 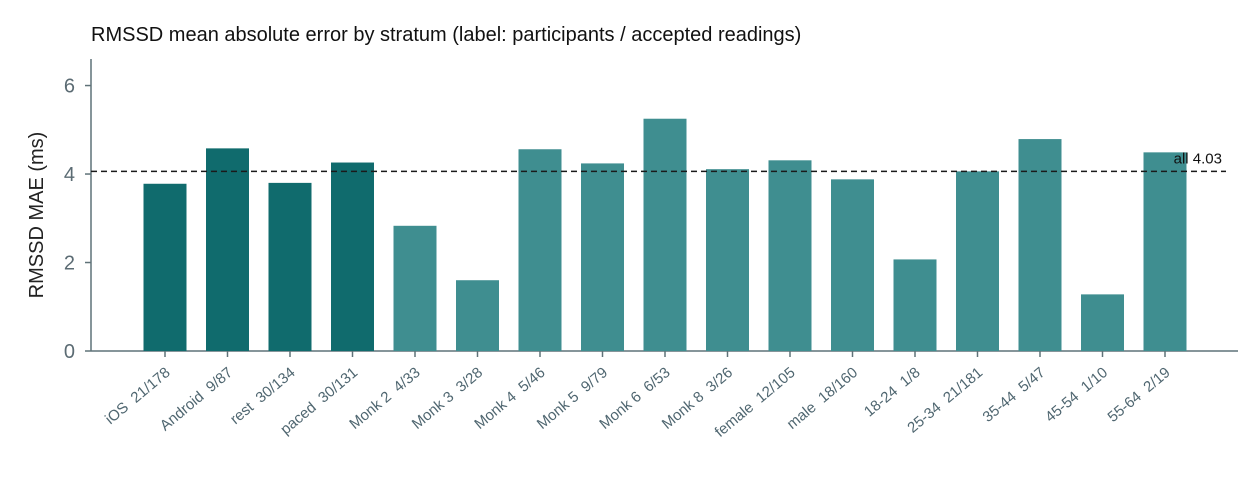 What do you see at coordinates (69, 352) in the screenshot?
I see `y-tick-label: 0` at bounding box center [69, 352].